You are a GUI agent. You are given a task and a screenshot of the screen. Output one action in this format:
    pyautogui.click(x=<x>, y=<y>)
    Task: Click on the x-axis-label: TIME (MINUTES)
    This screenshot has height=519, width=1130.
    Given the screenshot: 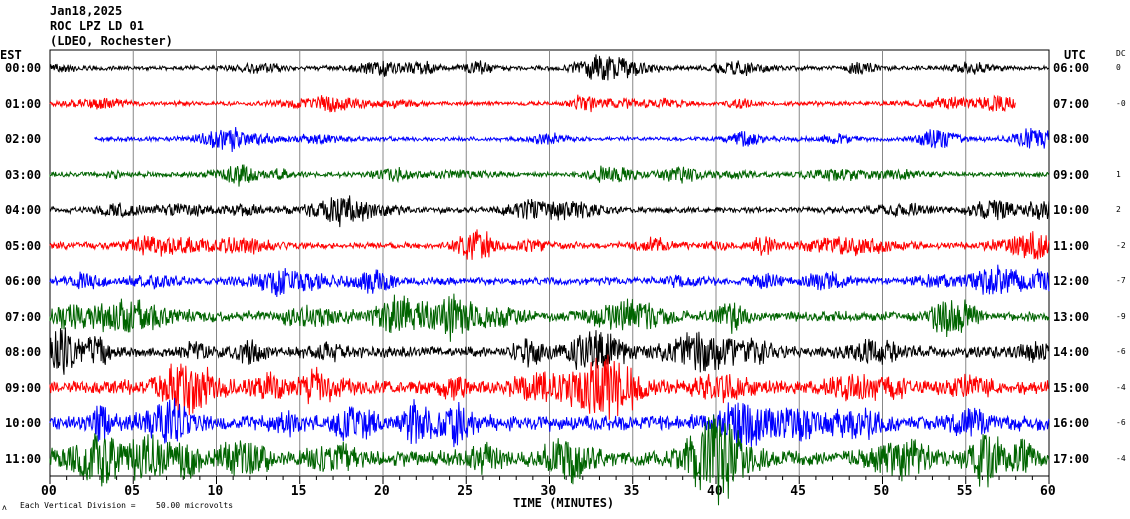 What is the action you would take?
    pyautogui.click(x=564, y=503)
    